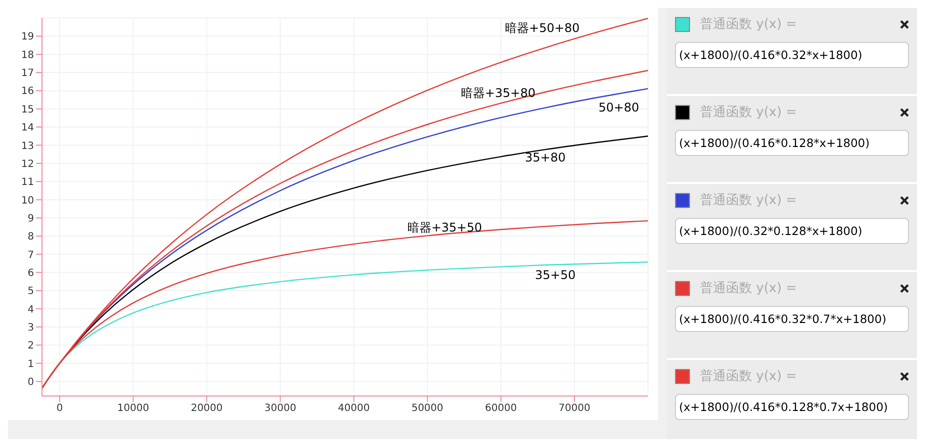 This screenshot has width=925, height=447. I want to click on y-tick-label: 17, so click(27, 74).